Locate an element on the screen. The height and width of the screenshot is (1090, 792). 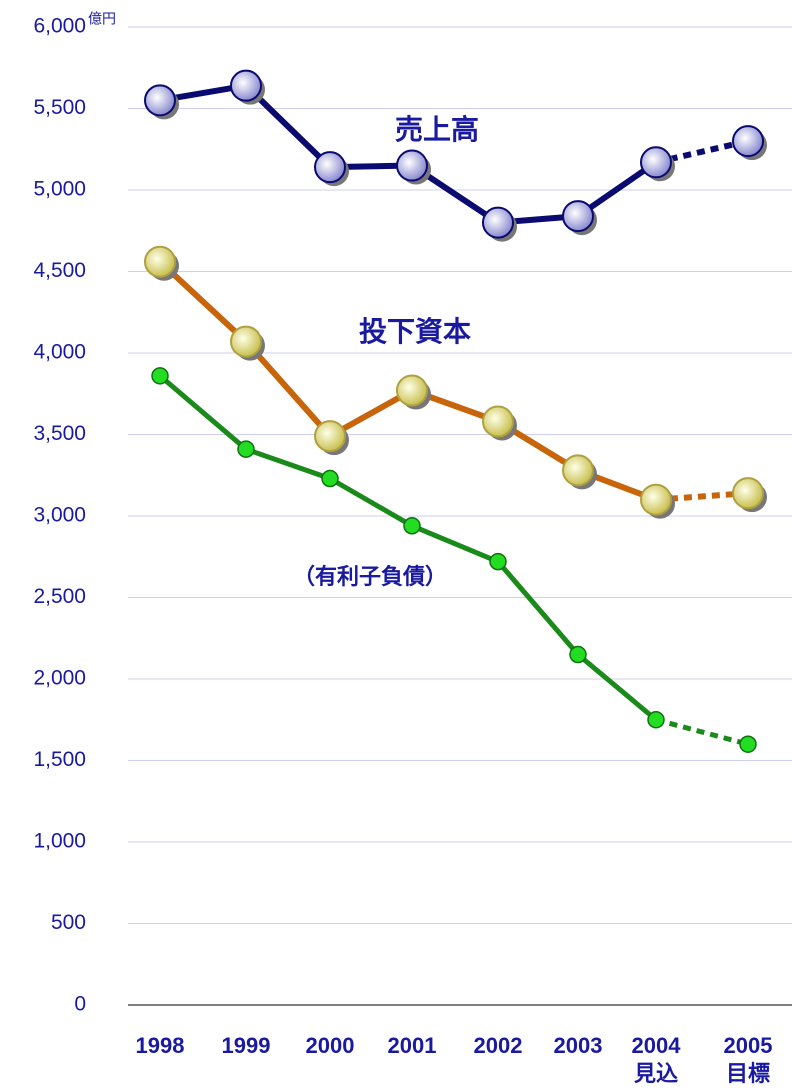
y-tick-label: 5,500 is located at coordinates (59, 107).